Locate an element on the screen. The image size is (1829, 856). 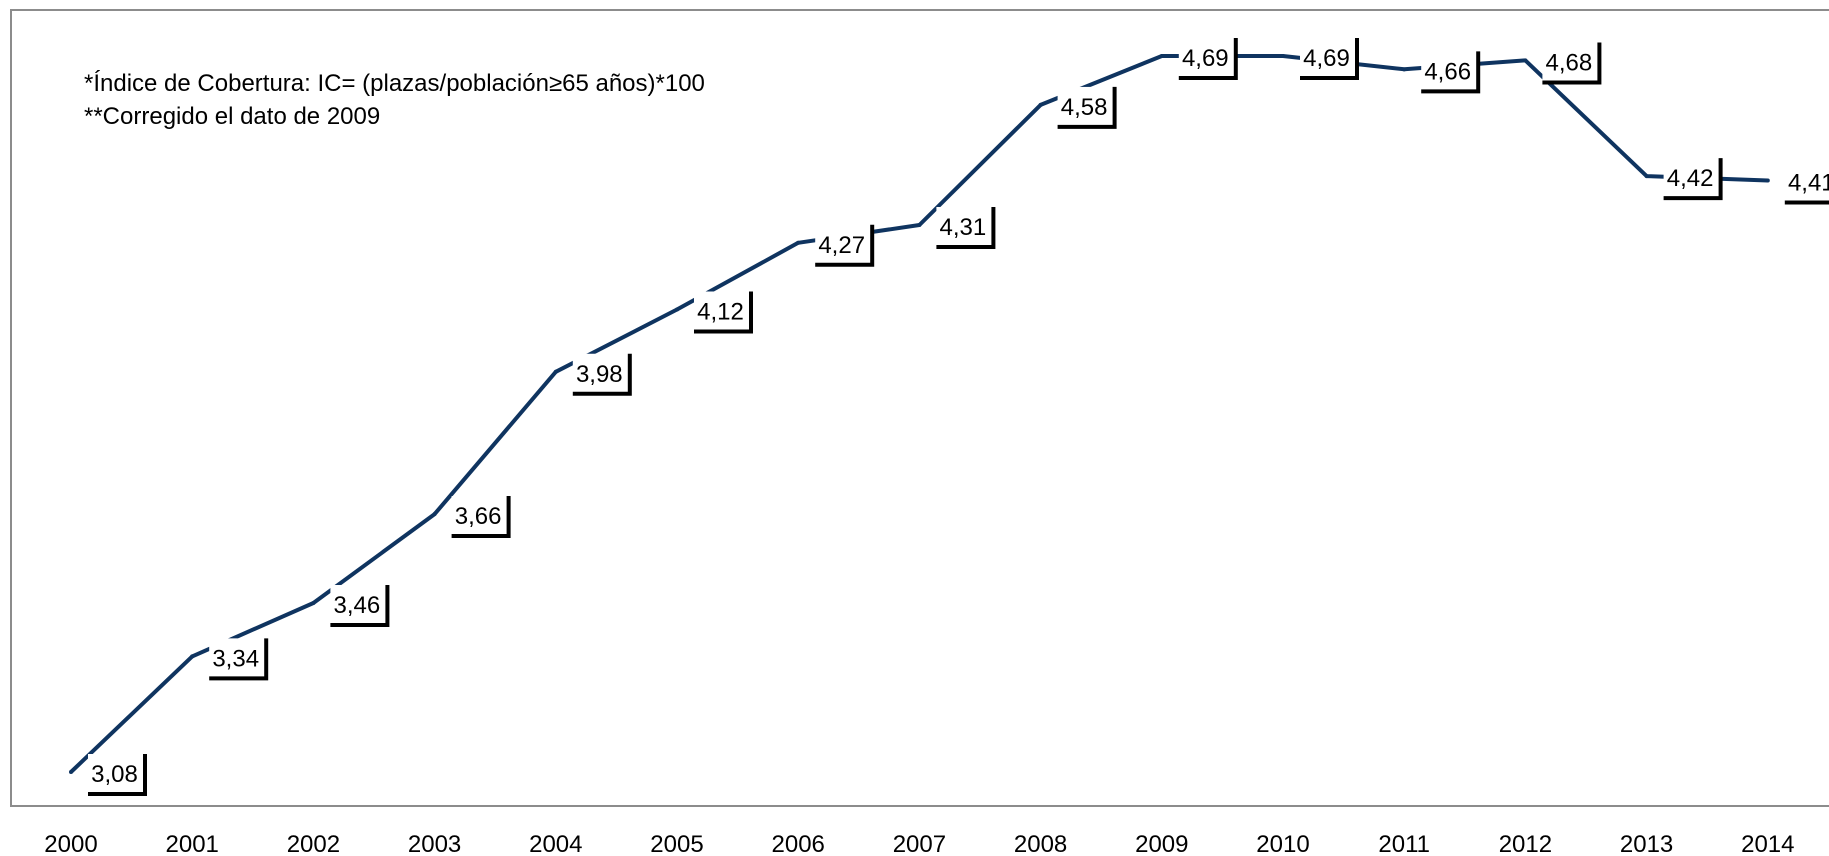
data-label: 3,66 is located at coordinates (481, 517).